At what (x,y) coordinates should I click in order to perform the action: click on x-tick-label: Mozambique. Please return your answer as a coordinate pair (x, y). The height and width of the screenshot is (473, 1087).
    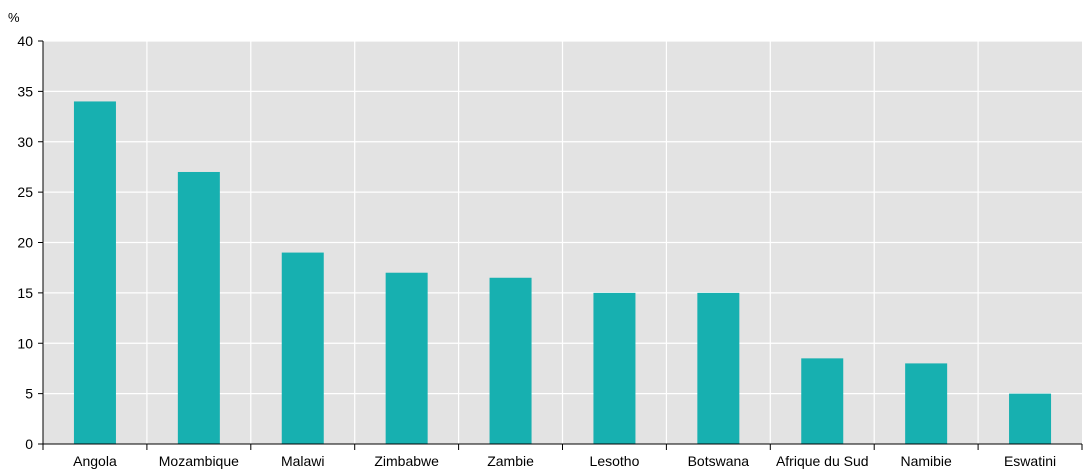
    Looking at the image, I should click on (199, 461).